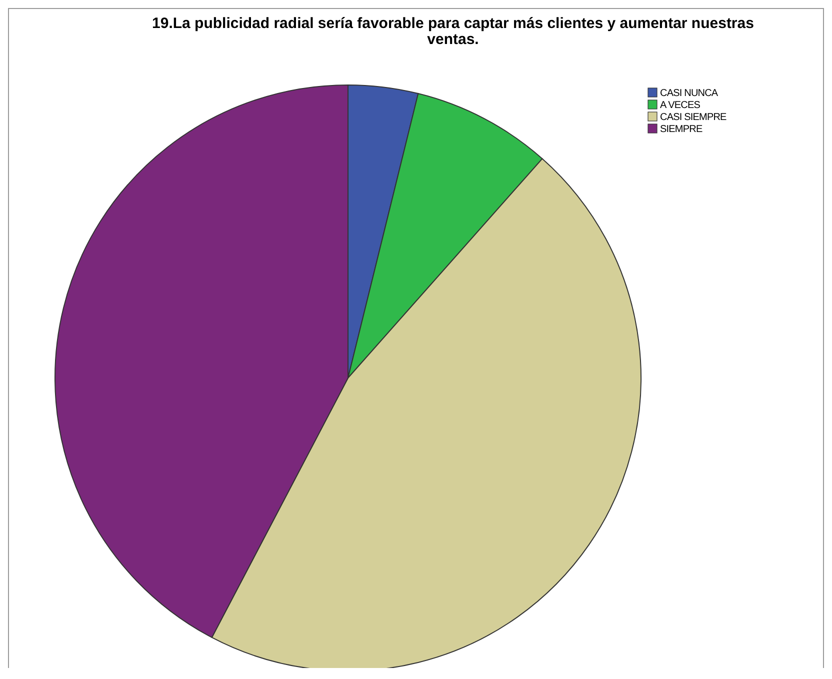  Describe the element at coordinates (680, 105) in the screenshot. I see `legend-label: A VECES` at that location.